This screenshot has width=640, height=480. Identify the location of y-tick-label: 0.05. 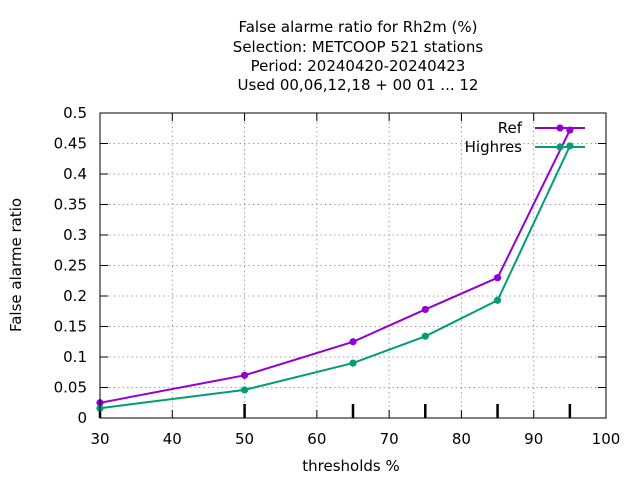
(70, 388).